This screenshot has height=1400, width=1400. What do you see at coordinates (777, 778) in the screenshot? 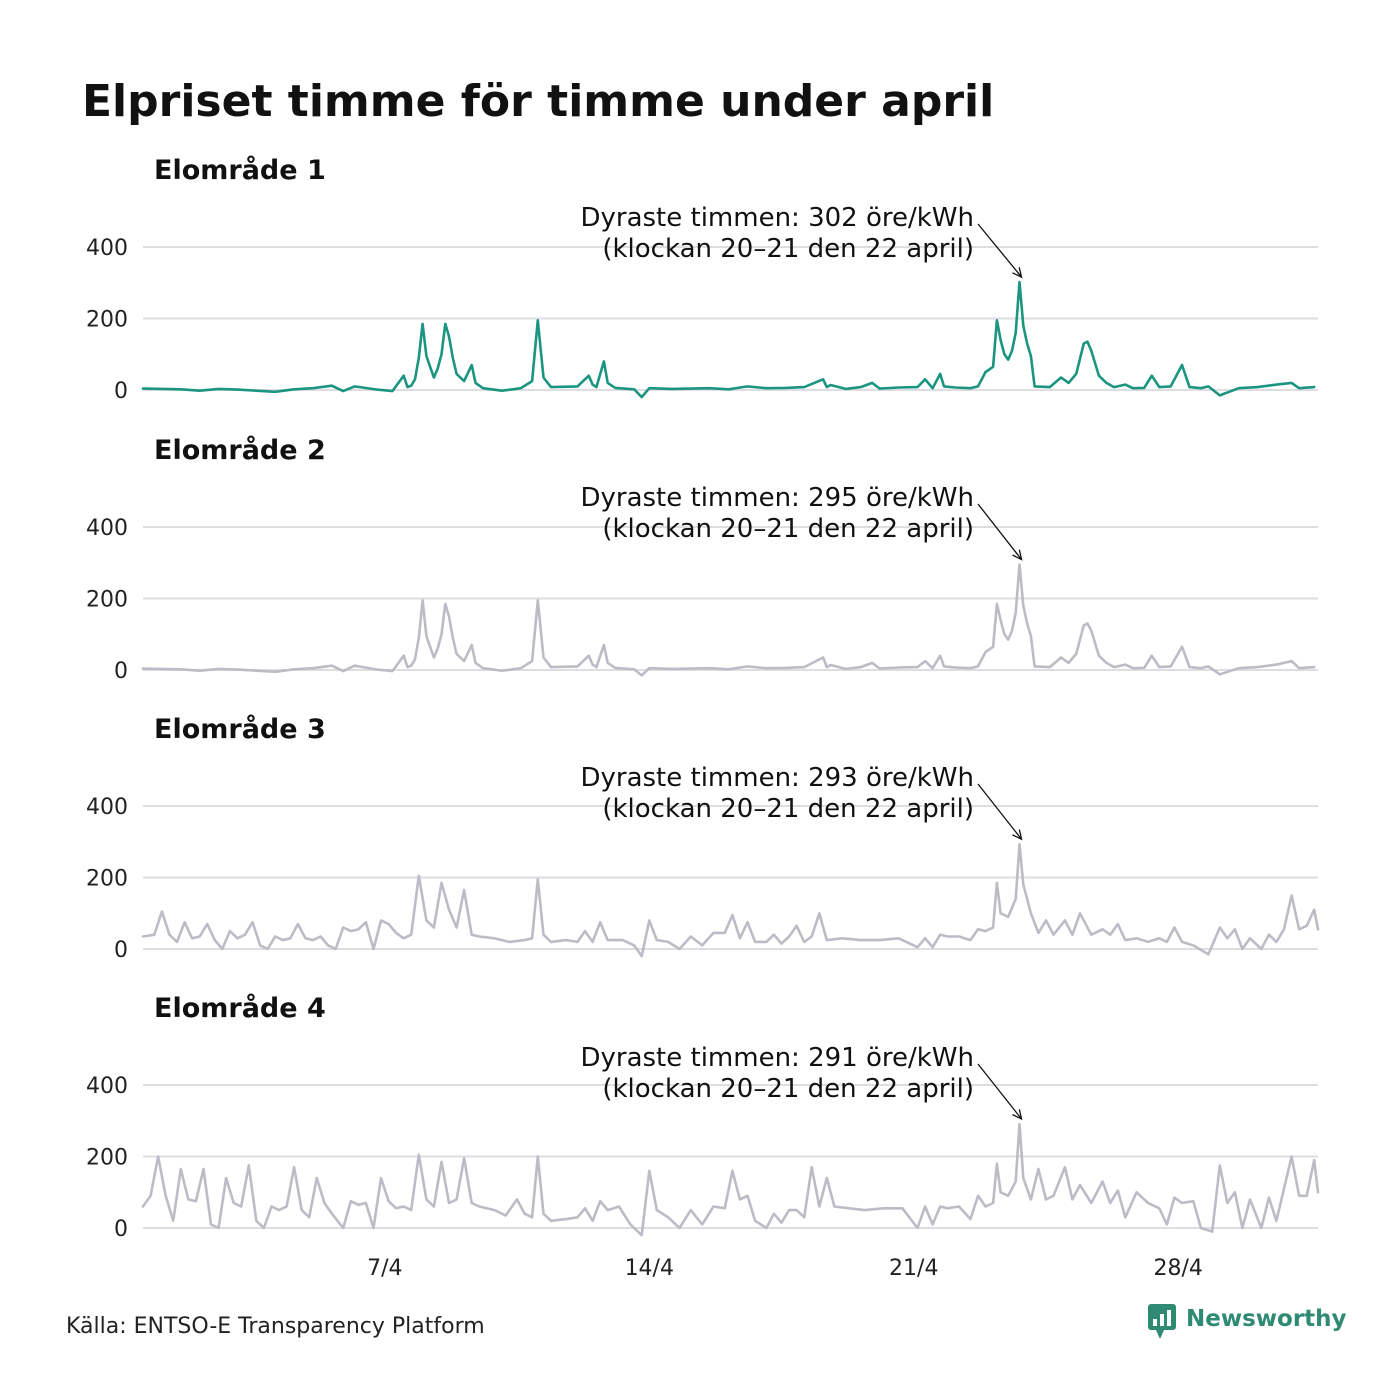
I see `peak-annotation: Dyraste timmen: 293 öre/kWh` at bounding box center [777, 778].